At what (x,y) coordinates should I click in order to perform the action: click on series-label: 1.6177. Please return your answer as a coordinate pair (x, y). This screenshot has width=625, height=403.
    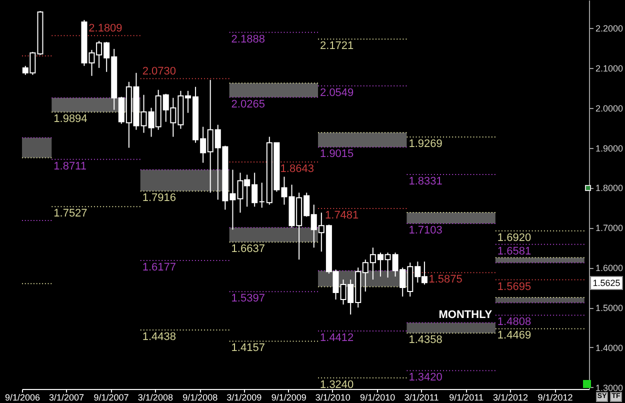
    Looking at the image, I should click on (159, 268).